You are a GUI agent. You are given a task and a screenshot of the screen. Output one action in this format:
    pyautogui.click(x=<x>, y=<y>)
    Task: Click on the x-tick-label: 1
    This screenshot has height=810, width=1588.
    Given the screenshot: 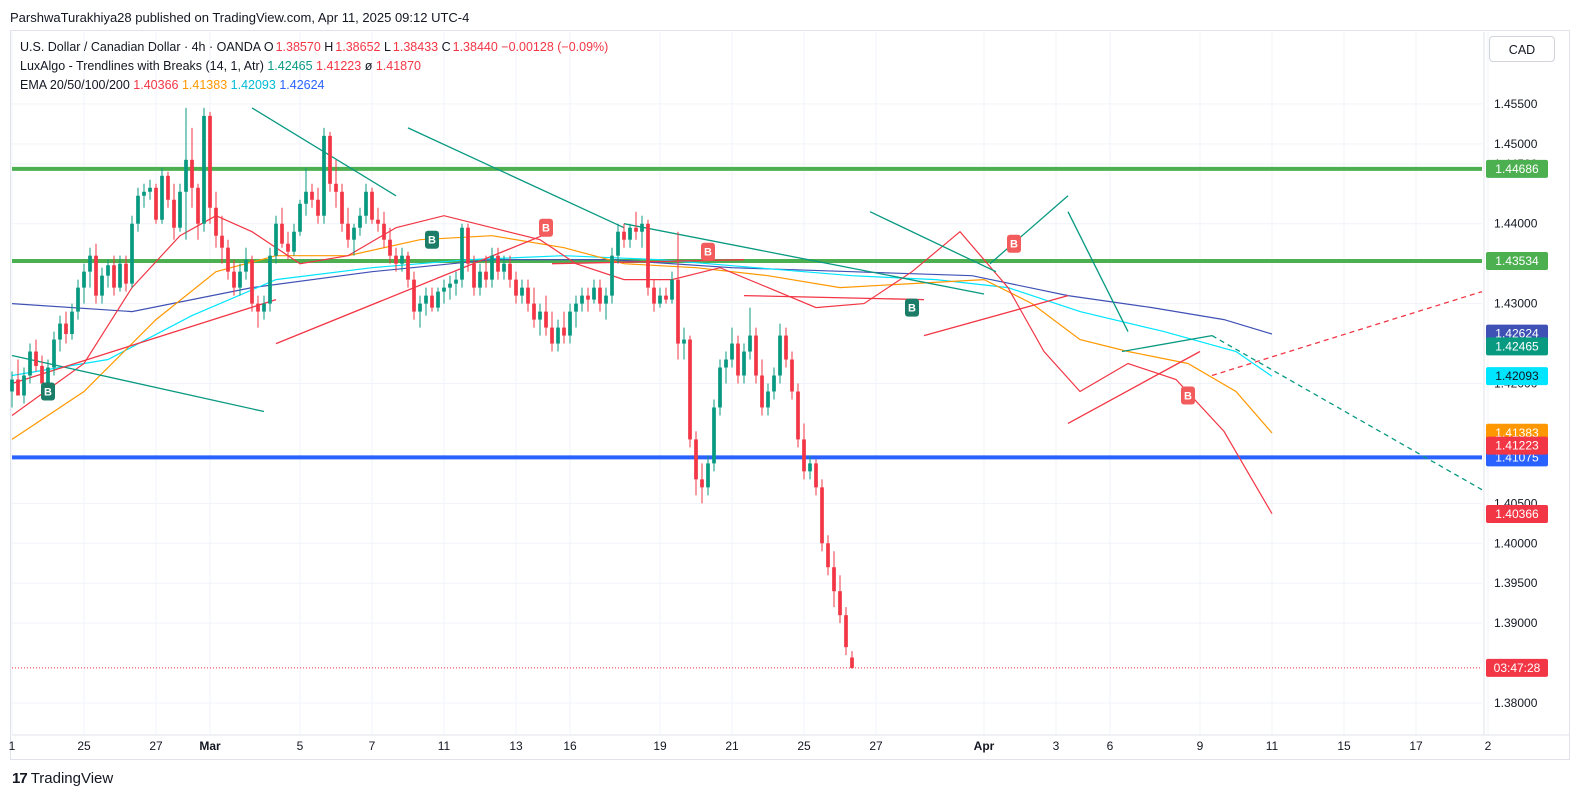 What is the action you would take?
    pyautogui.click(x=12, y=746)
    